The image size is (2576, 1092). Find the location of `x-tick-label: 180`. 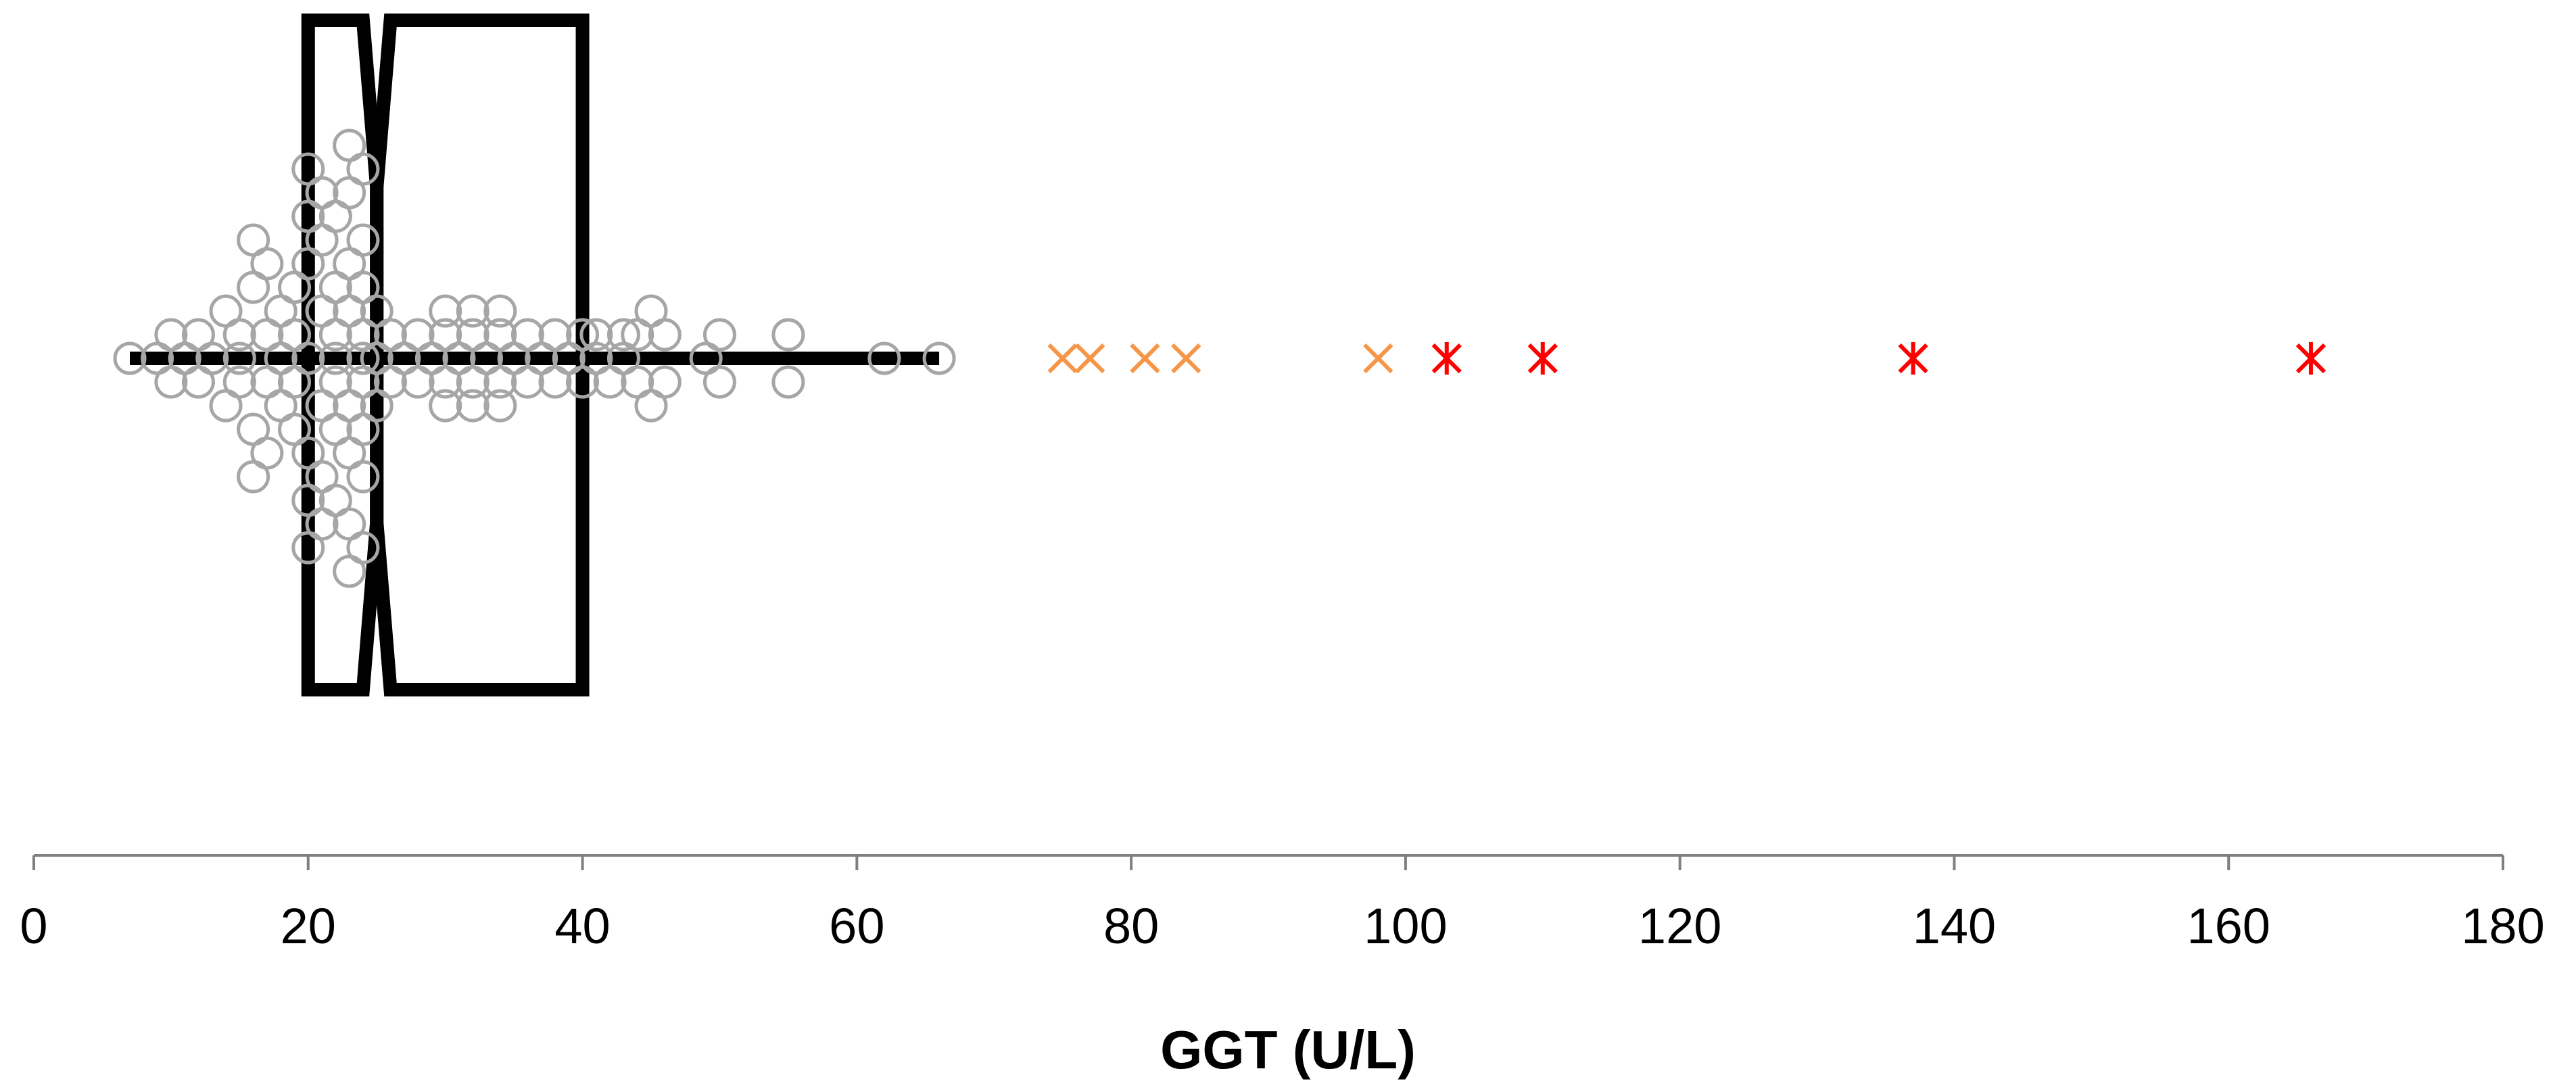

x-tick-label: 180 is located at coordinates (2502, 926).